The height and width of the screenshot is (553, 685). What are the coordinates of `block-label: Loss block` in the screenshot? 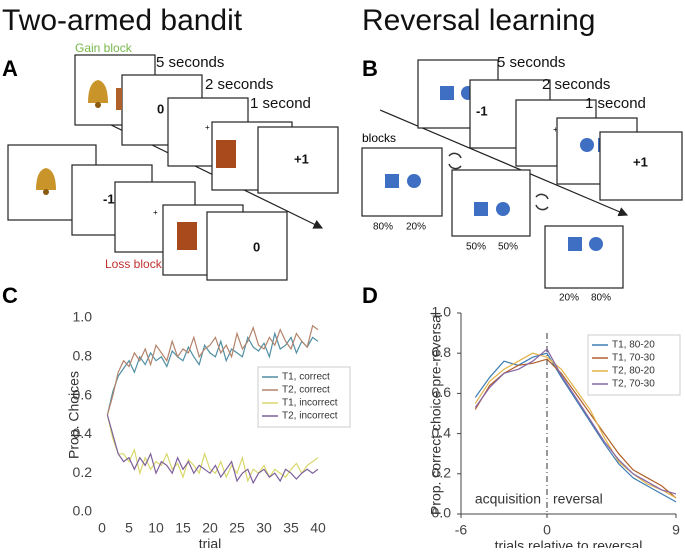 It's located at (134, 264).